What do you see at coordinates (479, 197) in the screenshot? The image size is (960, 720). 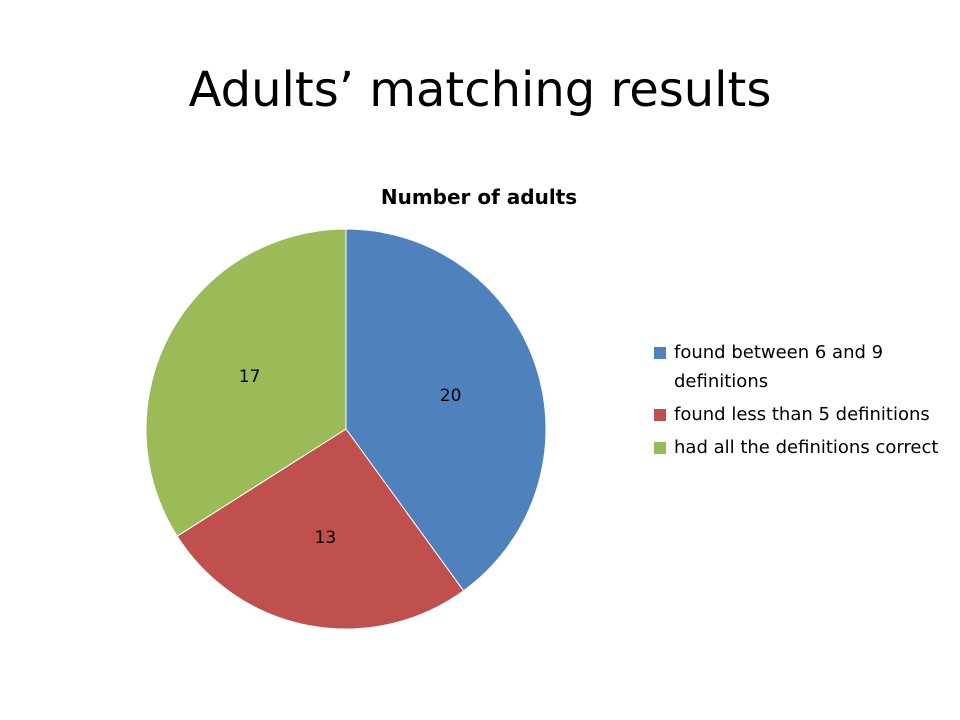 I see `chart-title: Number of adults` at bounding box center [479, 197].